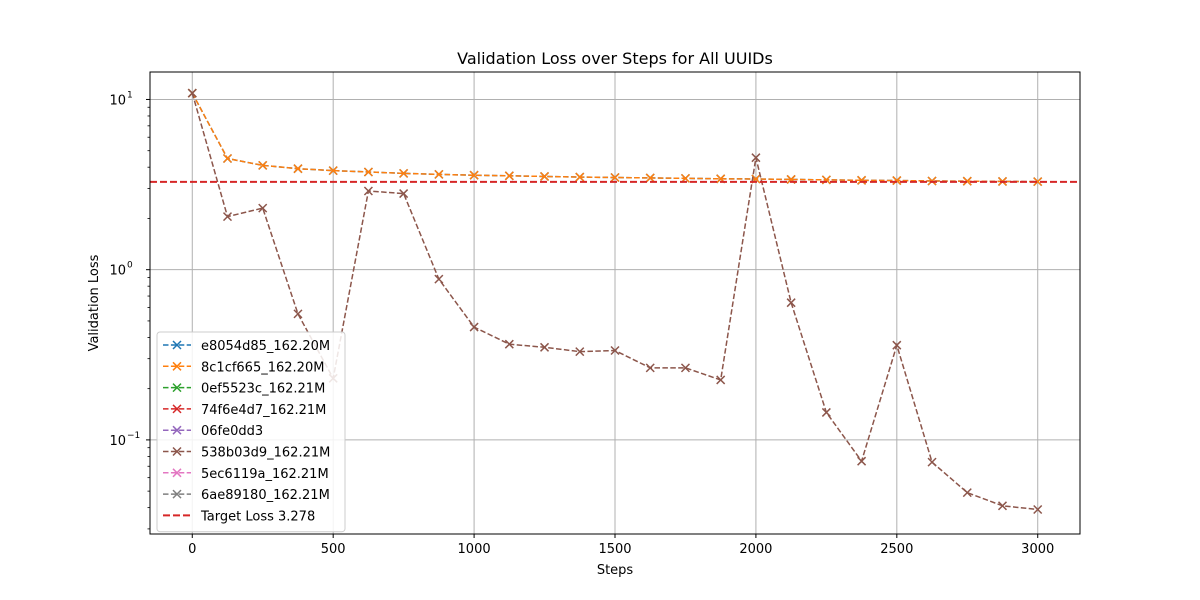 This screenshot has height=600, width=1200. Describe the element at coordinates (474, 549) in the screenshot. I see `x-tick-label: 1000` at that location.